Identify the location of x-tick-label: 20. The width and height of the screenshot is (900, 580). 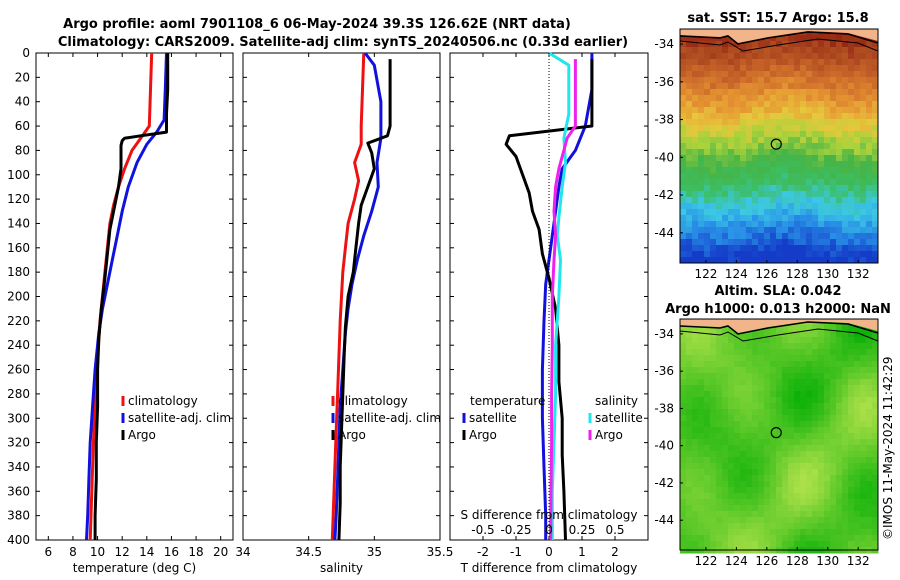
(220, 552).